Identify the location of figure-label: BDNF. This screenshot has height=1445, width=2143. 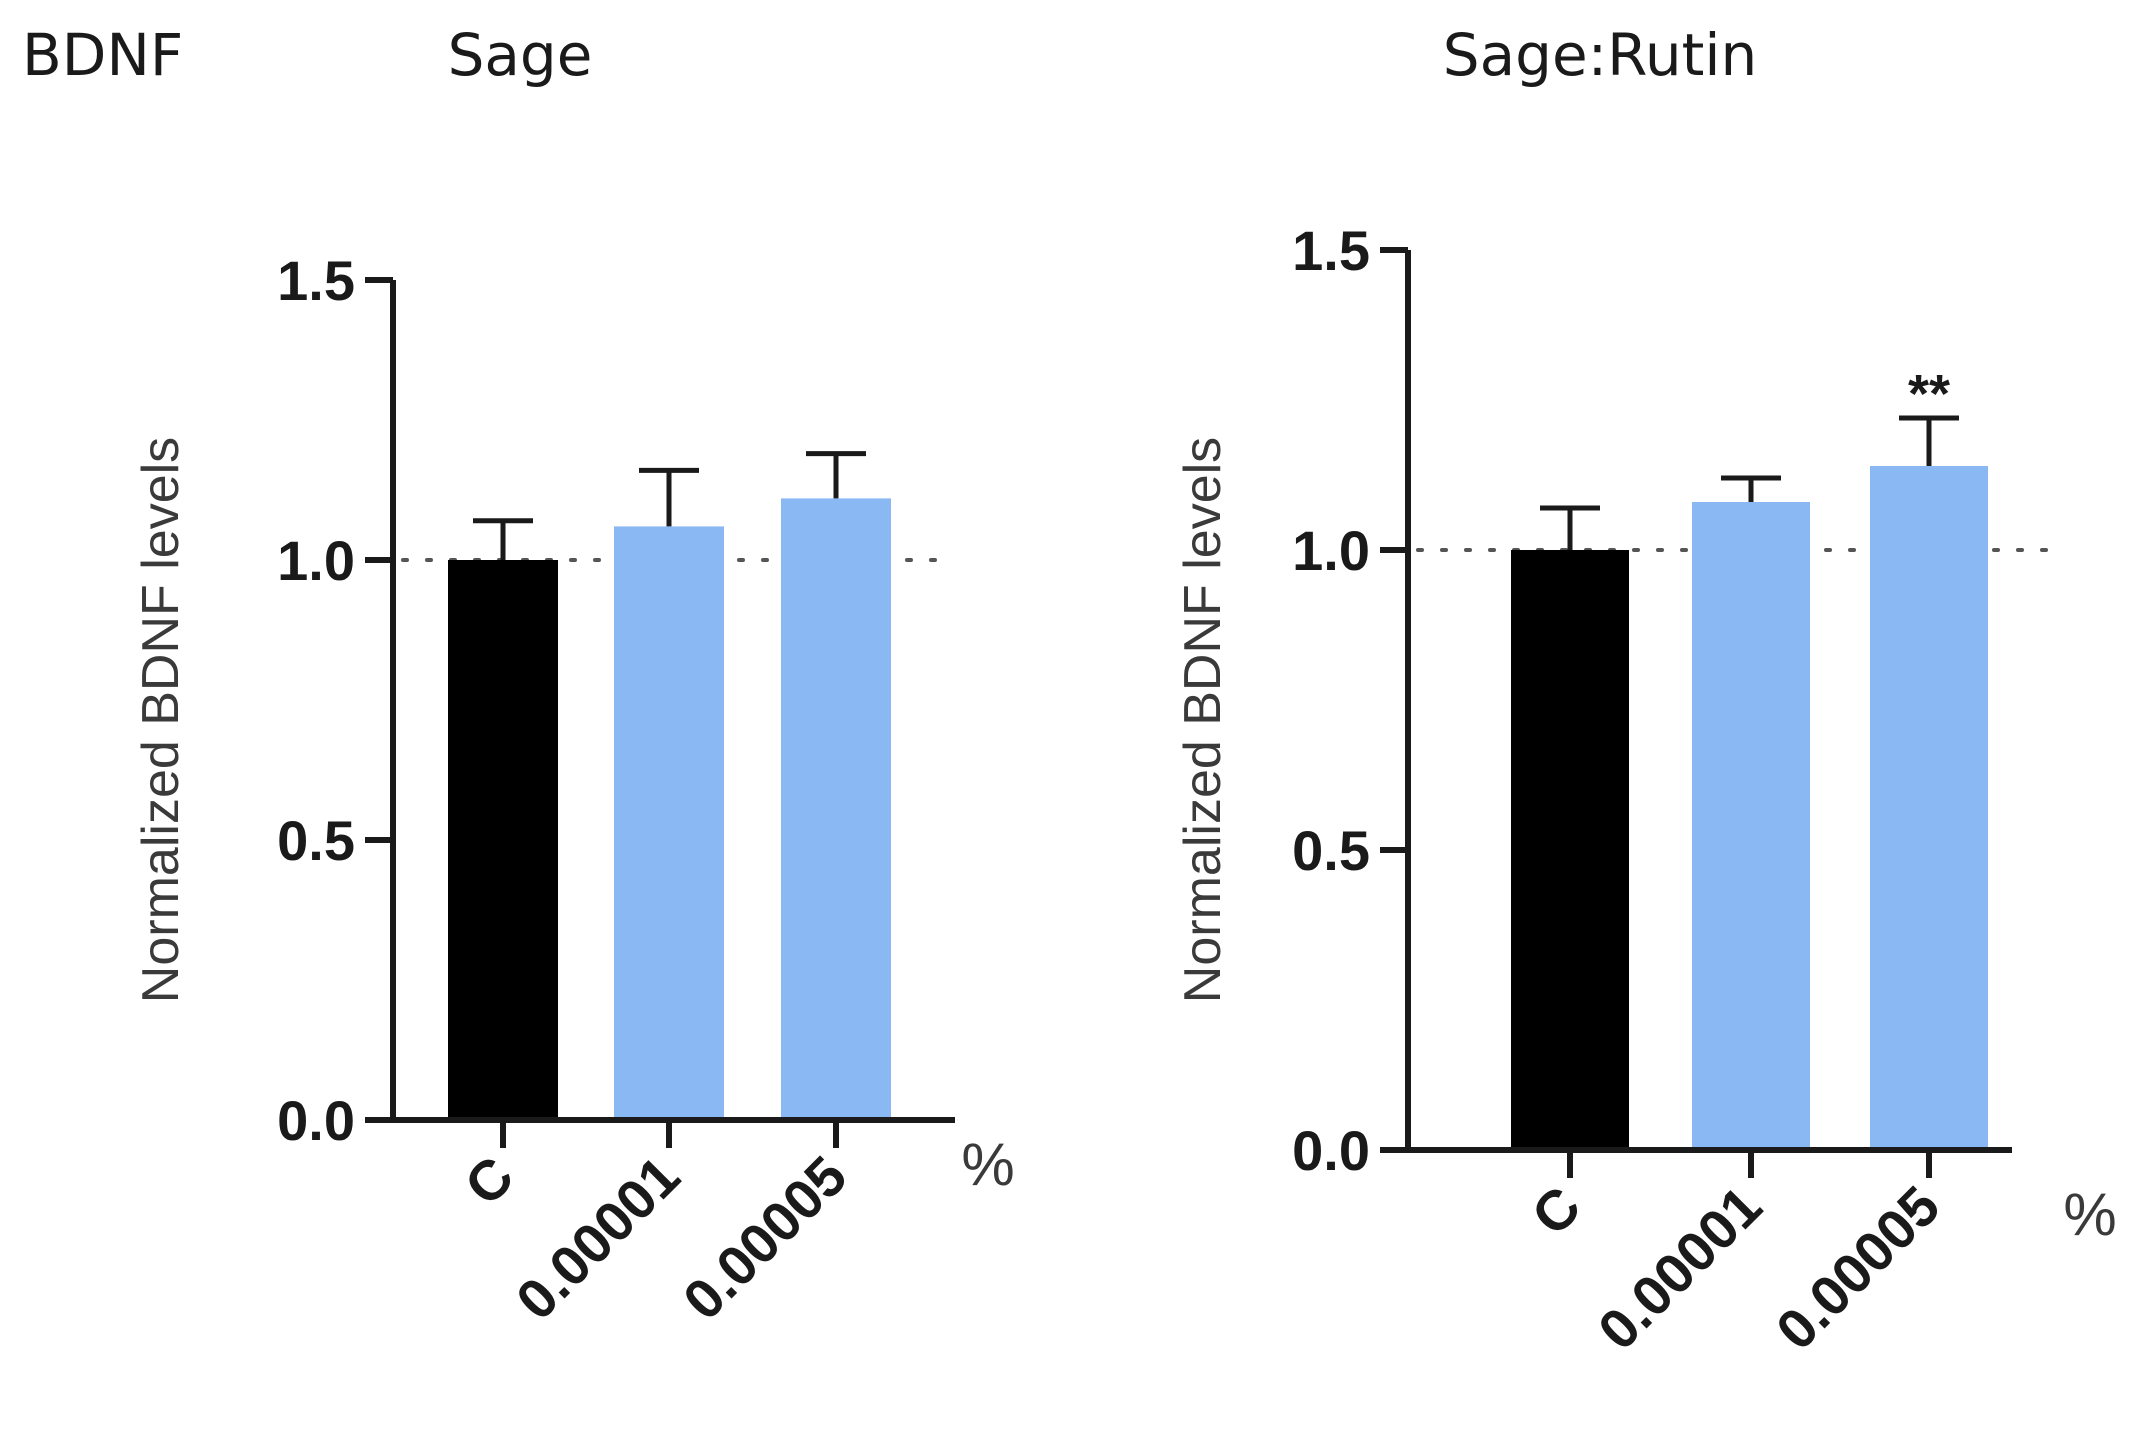
(102, 55).